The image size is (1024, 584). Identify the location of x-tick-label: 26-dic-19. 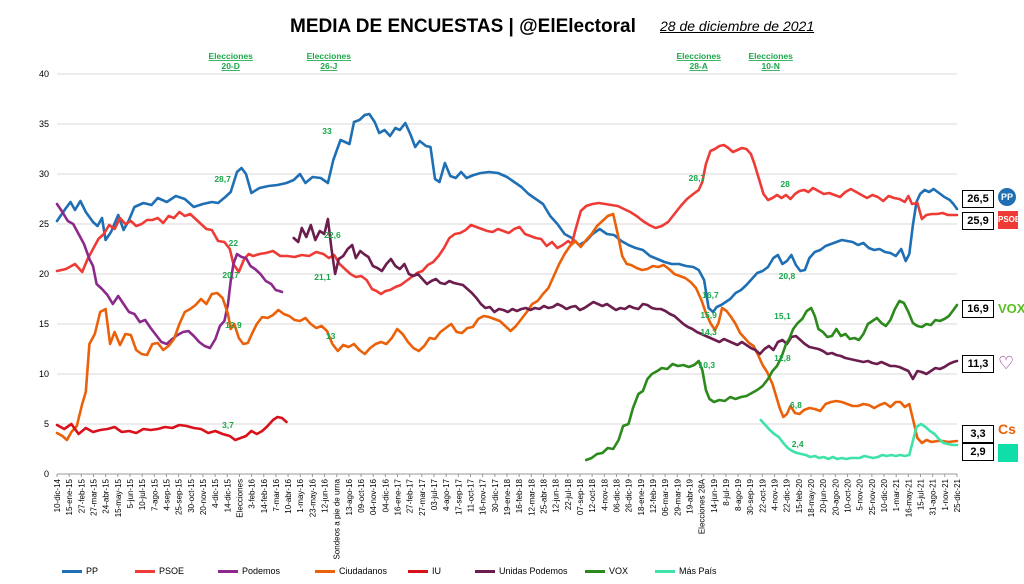
(629, 495).